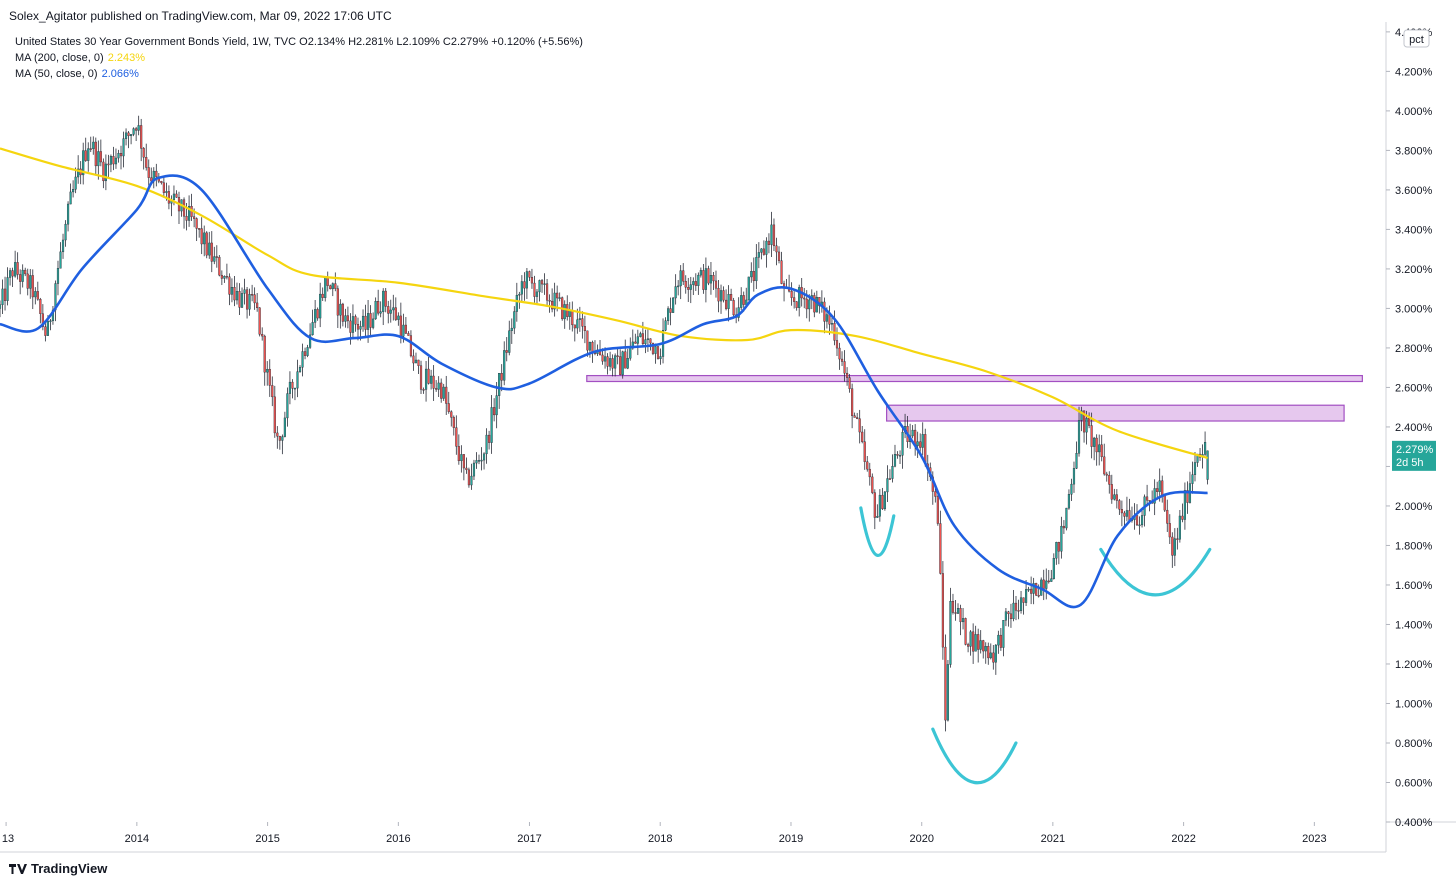 The image size is (1456, 883). I want to click on price-tick-label: 1.400%, so click(1414, 625).